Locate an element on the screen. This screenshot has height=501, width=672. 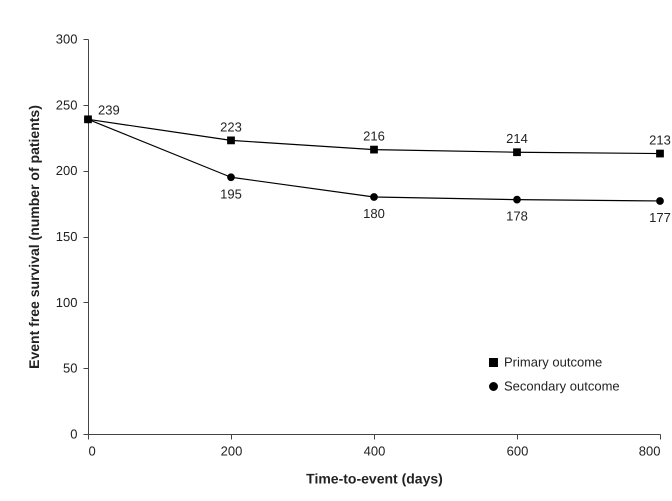
legend-label: Primary outcome is located at coordinates (553, 362).